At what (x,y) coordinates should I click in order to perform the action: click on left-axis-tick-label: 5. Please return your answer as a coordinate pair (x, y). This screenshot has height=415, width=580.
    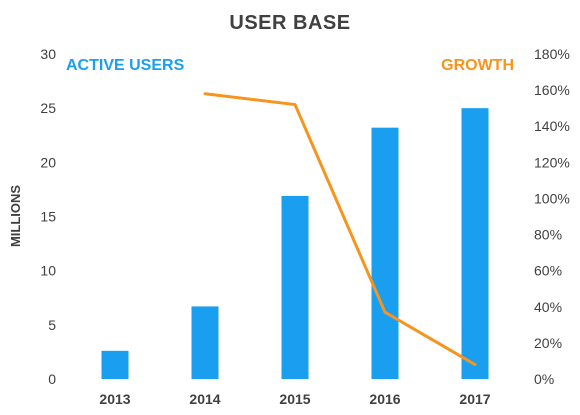
    Looking at the image, I should click on (52, 325).